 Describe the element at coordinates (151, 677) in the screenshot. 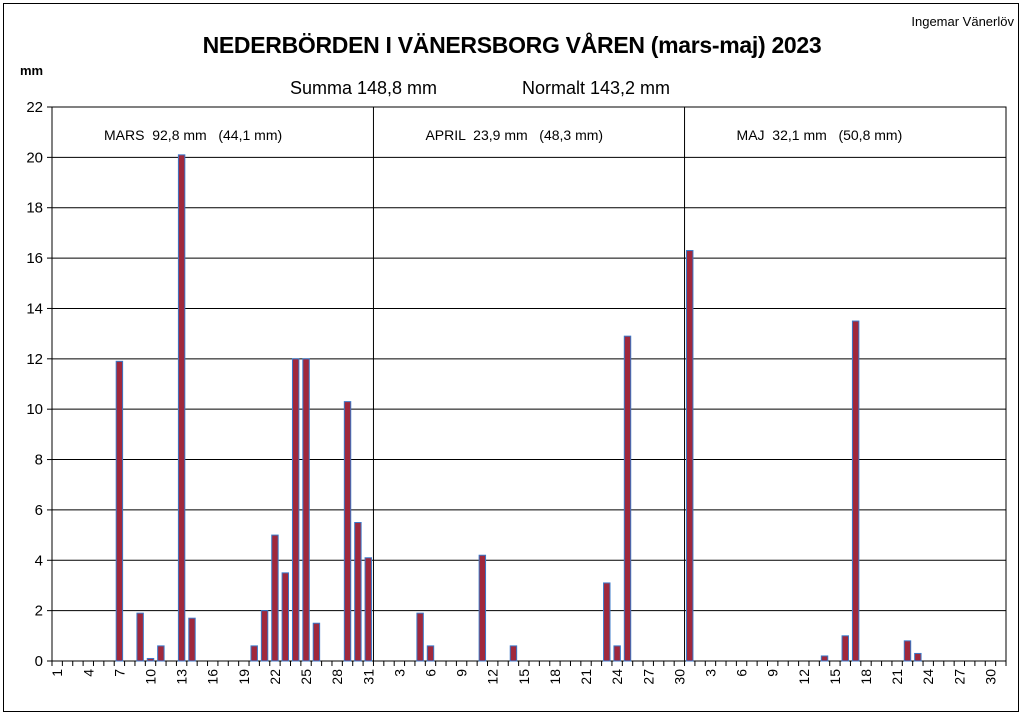

I see `x-tick-label: 10` at that location.